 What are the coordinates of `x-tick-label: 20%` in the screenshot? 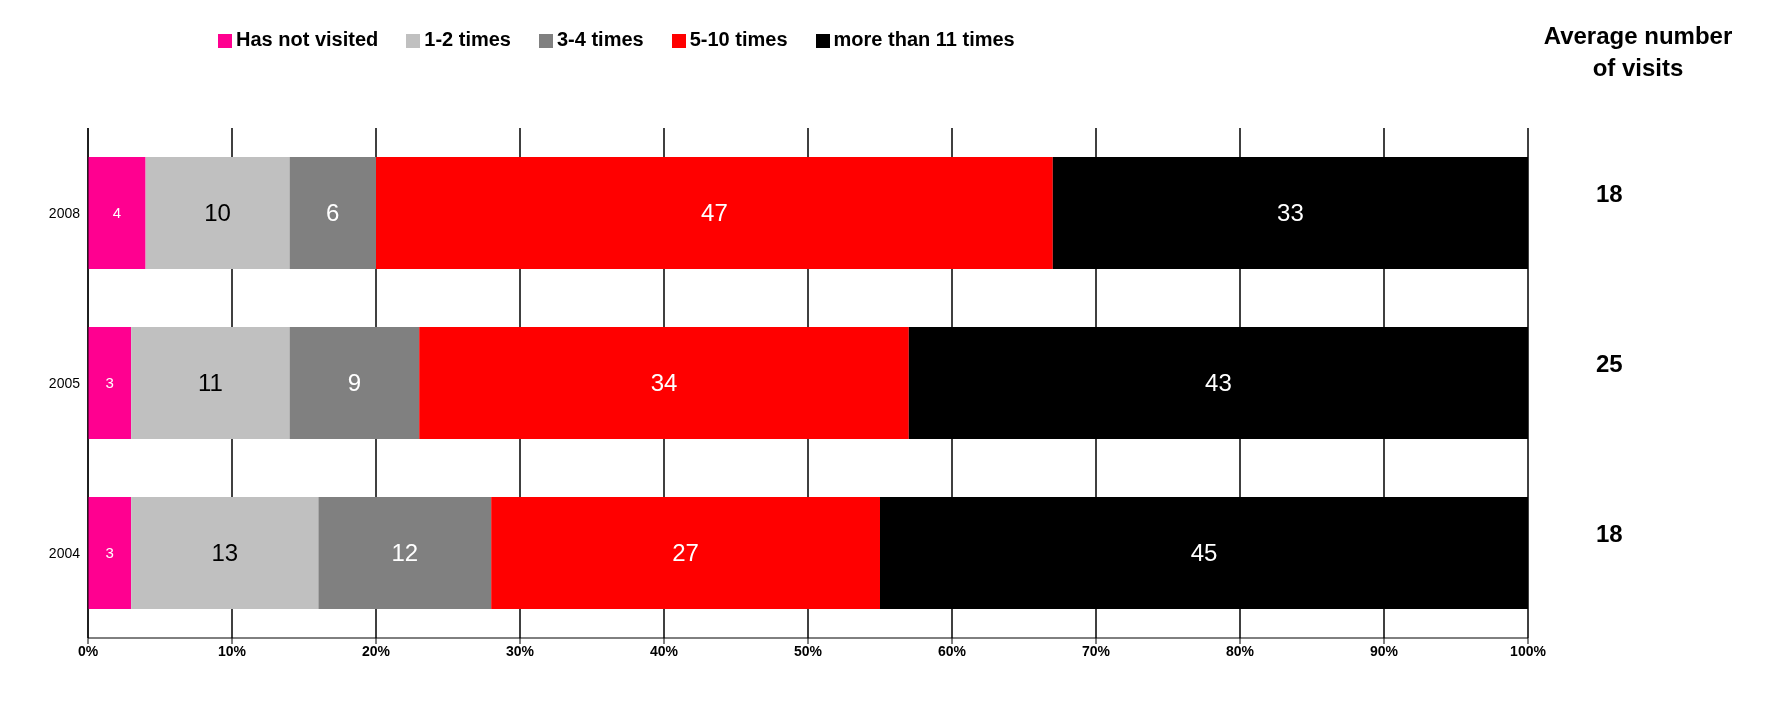 It's located at (376, 650).